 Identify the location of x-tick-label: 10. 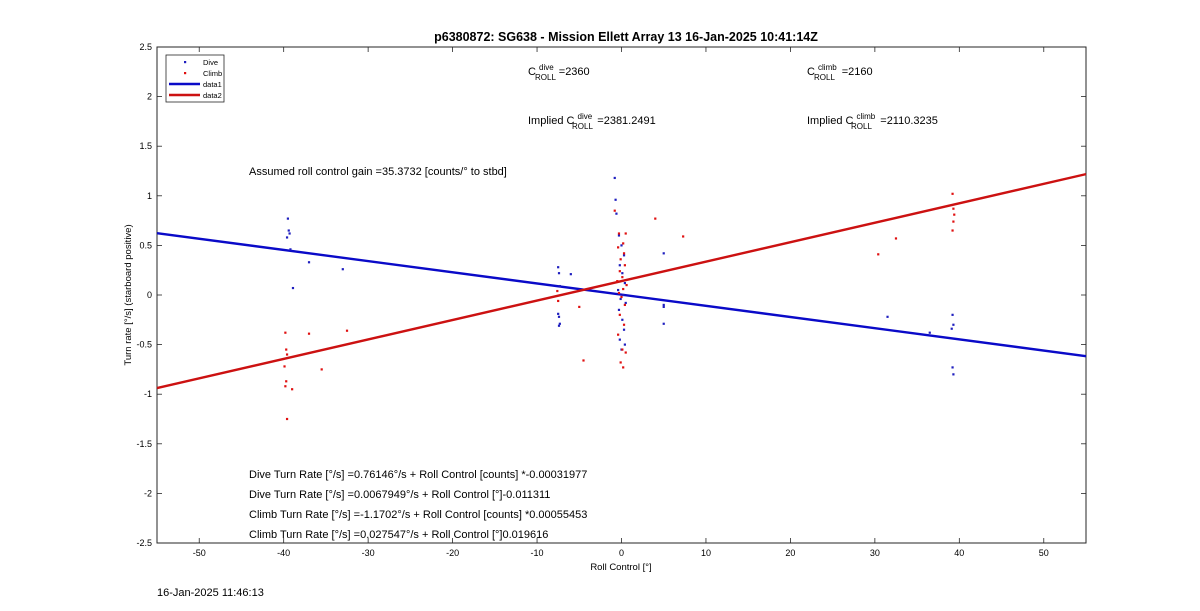
(706, 553).